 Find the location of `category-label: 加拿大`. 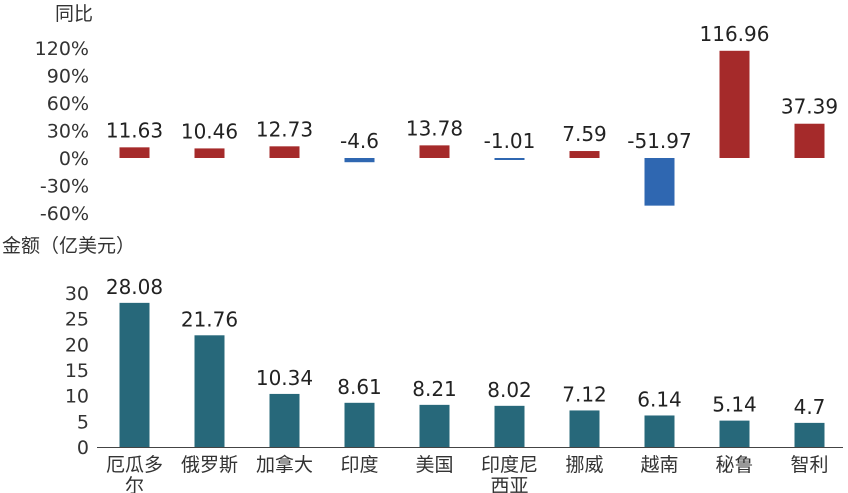

category-label: 加拿大 is located at coordinates (284, 464).